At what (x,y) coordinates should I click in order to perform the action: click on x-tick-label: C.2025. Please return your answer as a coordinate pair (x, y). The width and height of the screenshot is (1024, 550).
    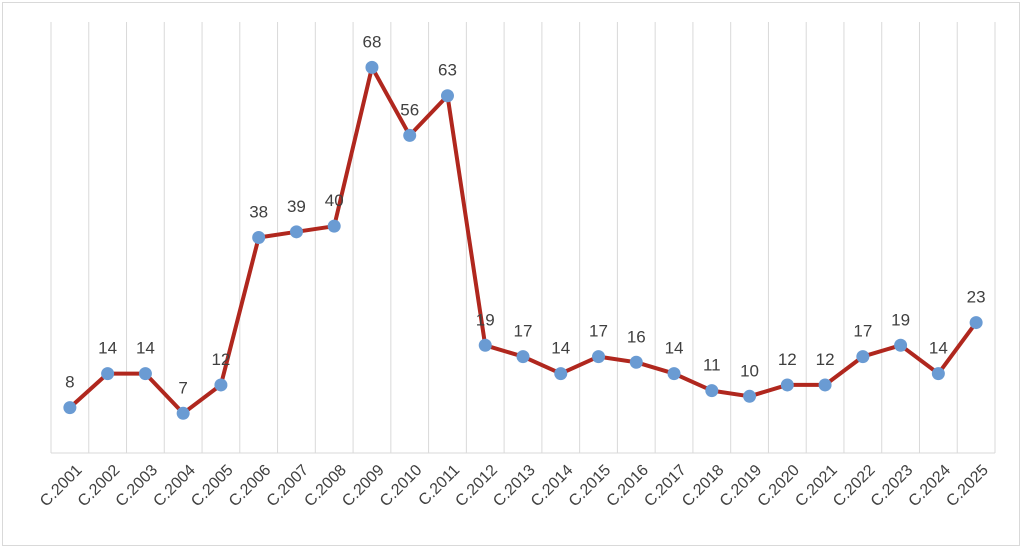
    Looking at the image, I should click on (967, 486).